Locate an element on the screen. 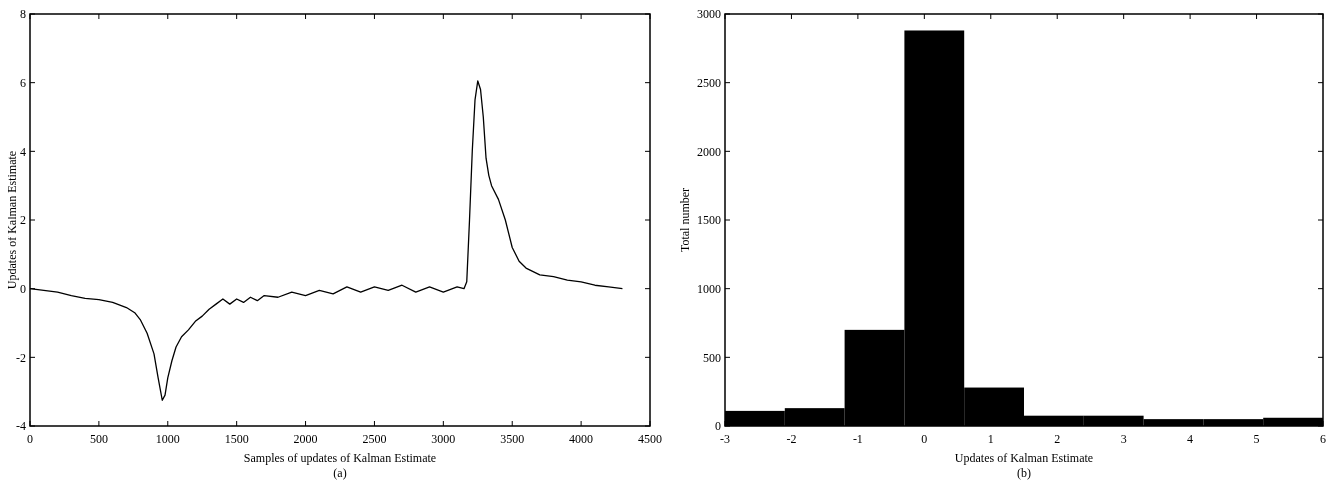 The image size is (1339, 492). x-tick-label: 3000 is located at coordinates (443, 439).